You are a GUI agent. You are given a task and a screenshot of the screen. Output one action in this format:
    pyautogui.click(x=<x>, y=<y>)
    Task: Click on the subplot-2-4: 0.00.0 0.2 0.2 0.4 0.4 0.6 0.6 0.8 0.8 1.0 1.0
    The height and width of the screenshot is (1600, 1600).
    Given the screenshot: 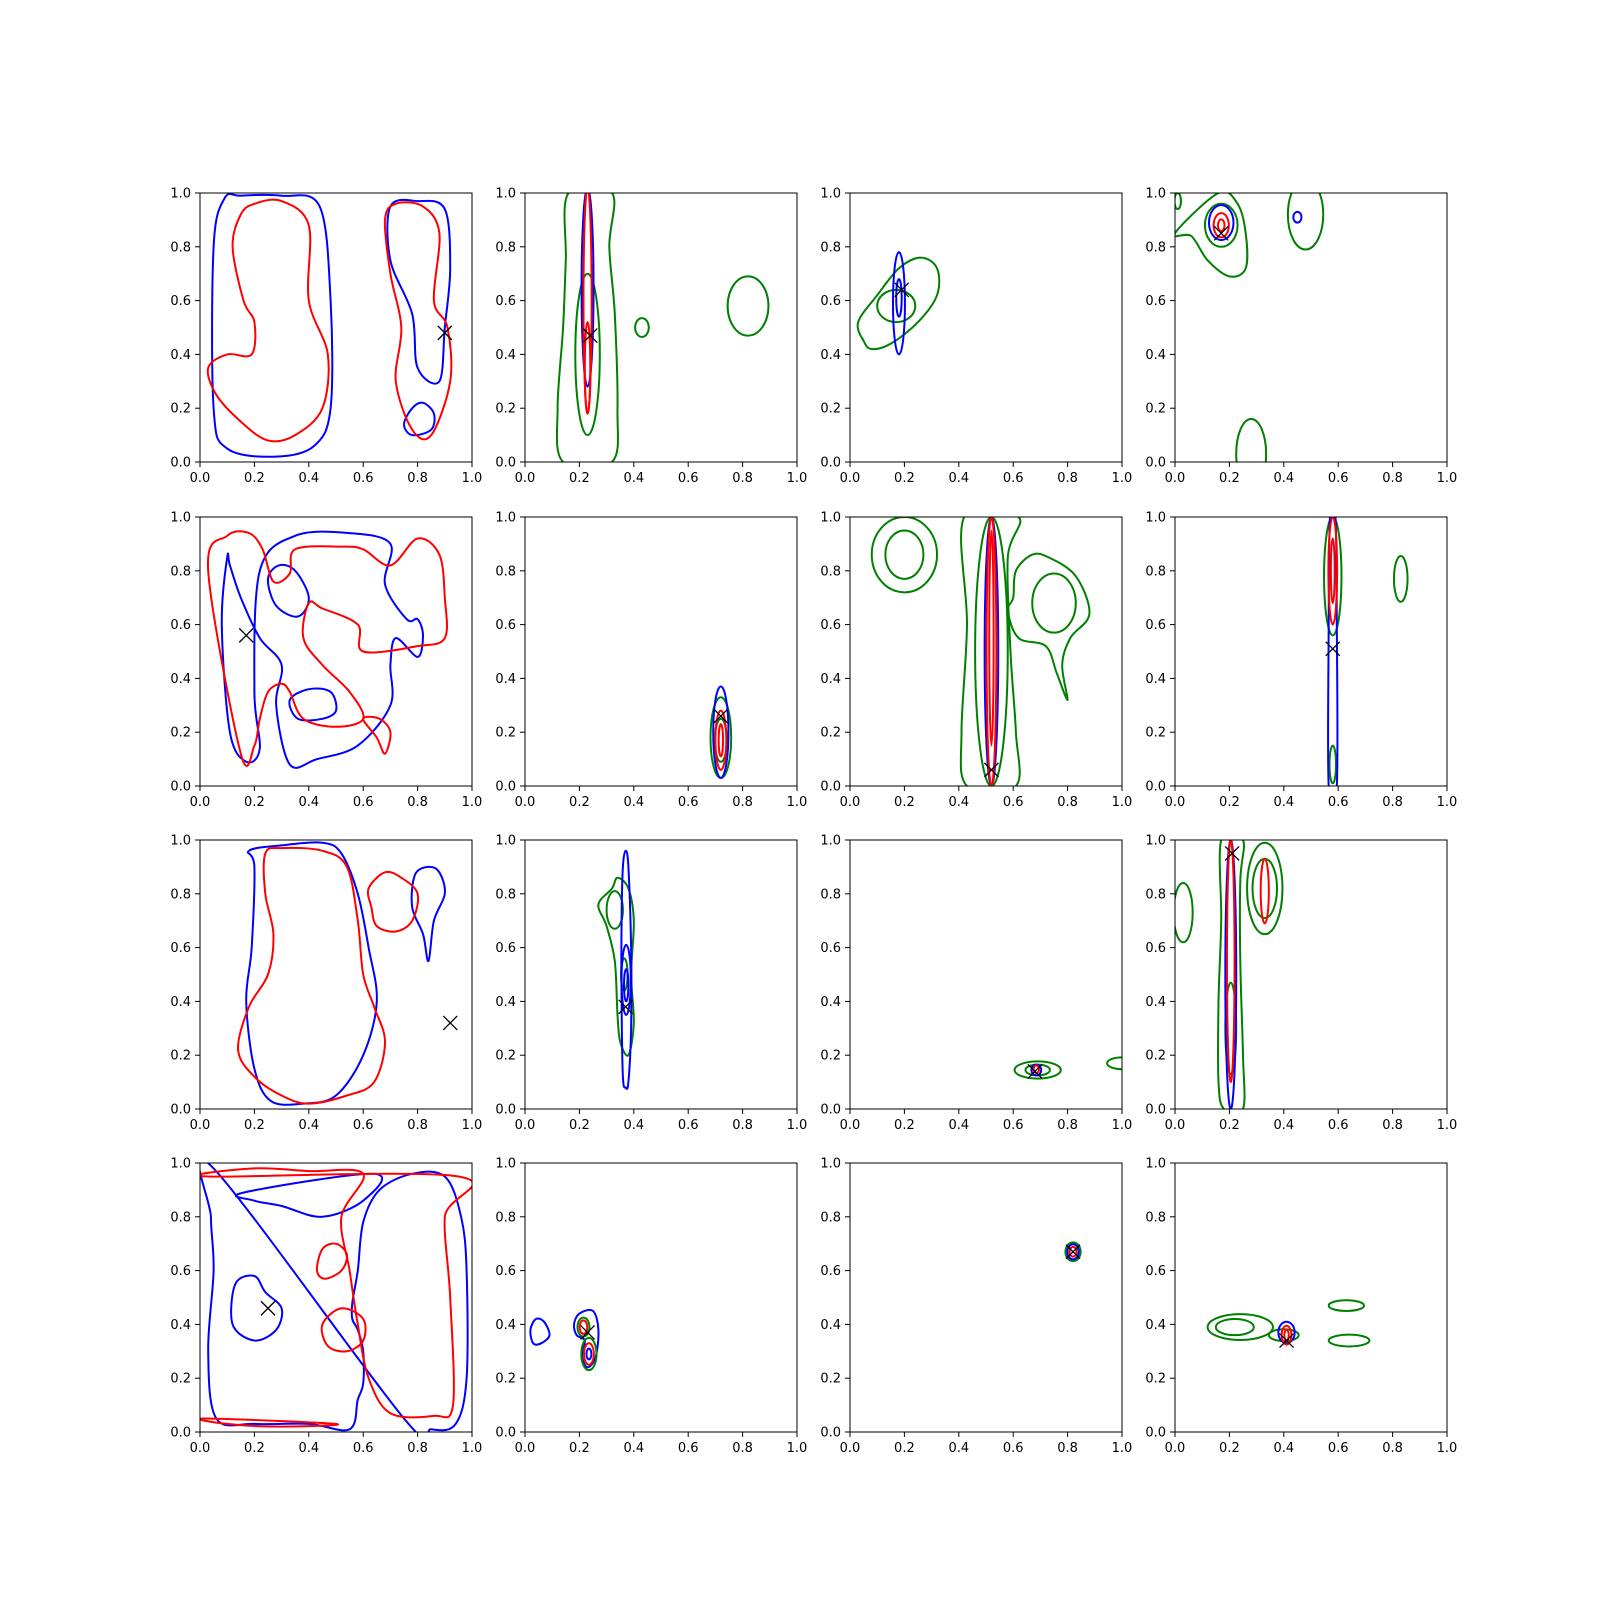 What is the action you would take?
    pyautogui.click(x=1301, y=661)
    